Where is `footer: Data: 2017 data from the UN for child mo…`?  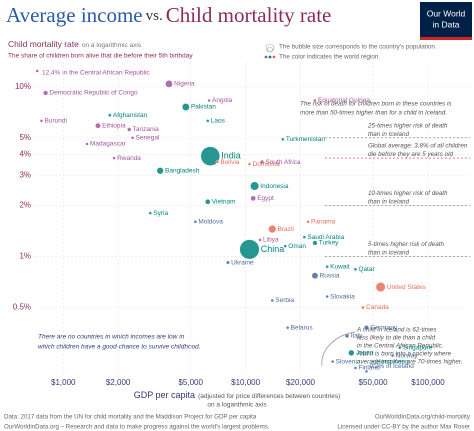
footer: Data: 2017 data from the UN for child mo… is located at coordinates (130, 417).